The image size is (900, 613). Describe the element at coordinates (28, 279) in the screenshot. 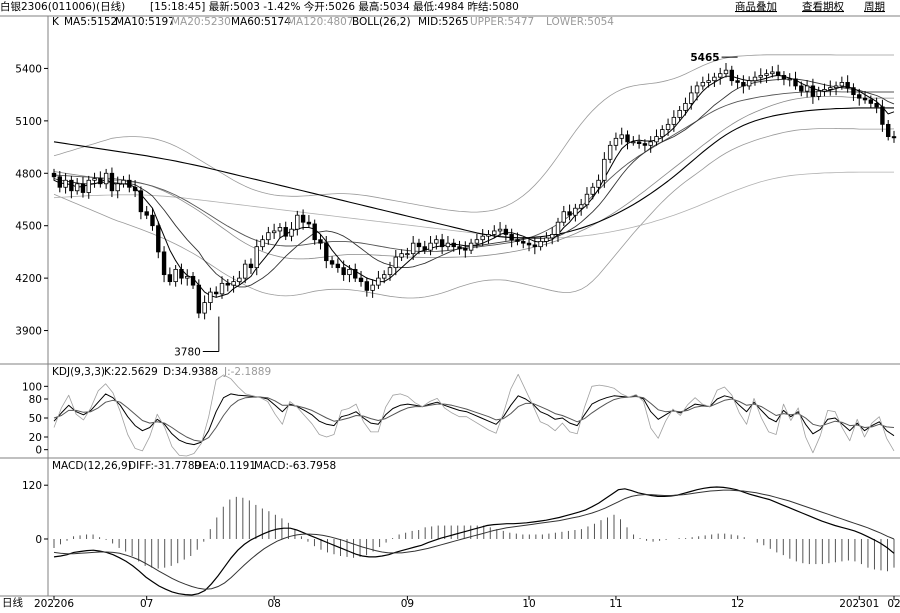

I see `k-ytick-label: 4200` at that location.